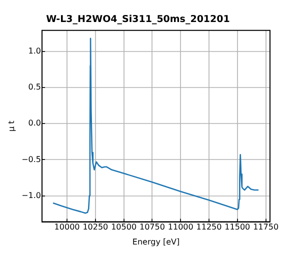  What do you see at coordinates (152, 227) in the screenshot?
I see `x-tick-label: 10750` at bounding box center [152, 227].